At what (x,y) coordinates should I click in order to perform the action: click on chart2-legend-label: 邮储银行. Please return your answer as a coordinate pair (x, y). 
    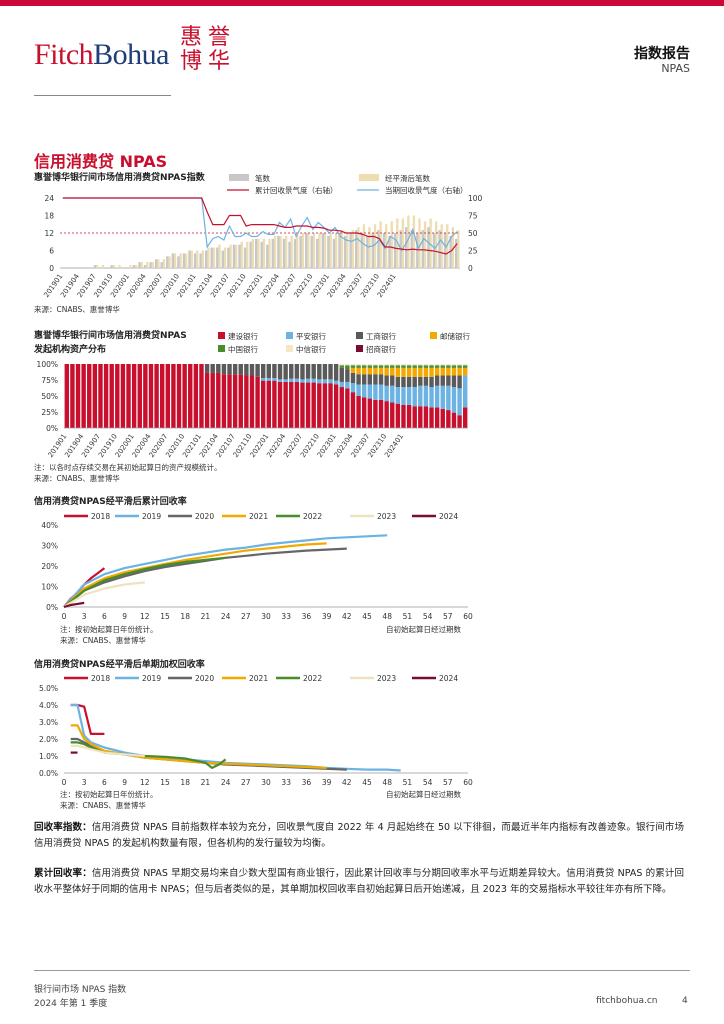
    Looking at the image, I should click on (455, 336).